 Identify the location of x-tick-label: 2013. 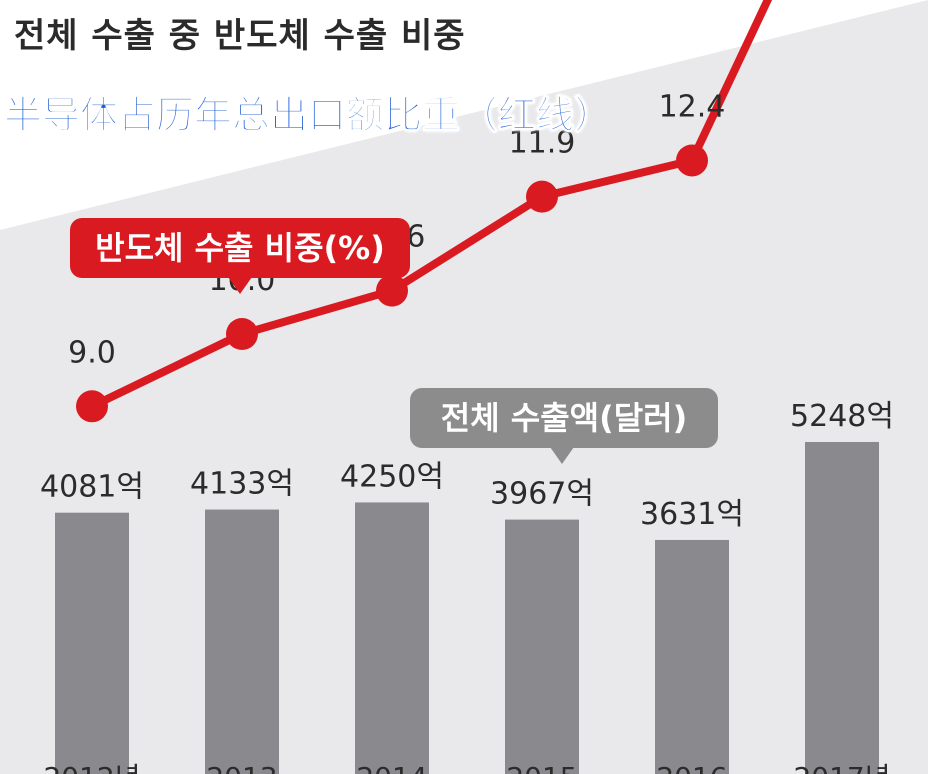
(241, 767).